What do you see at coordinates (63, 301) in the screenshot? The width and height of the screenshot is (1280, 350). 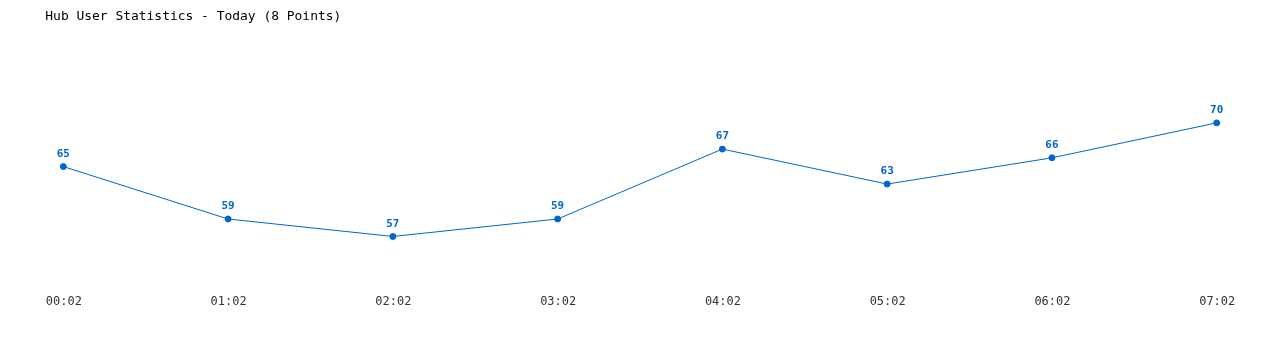 I see `x-tick-label: 00:02` at bounding box center [63, 301].